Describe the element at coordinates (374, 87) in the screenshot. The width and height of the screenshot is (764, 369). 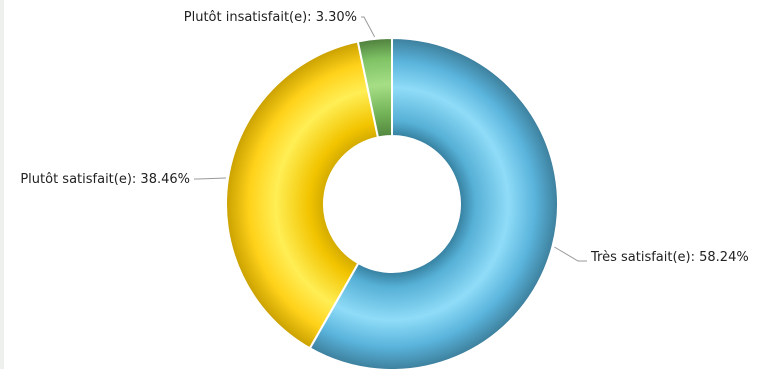
I see `slice-plut-t-insatisfait-e` at that location.